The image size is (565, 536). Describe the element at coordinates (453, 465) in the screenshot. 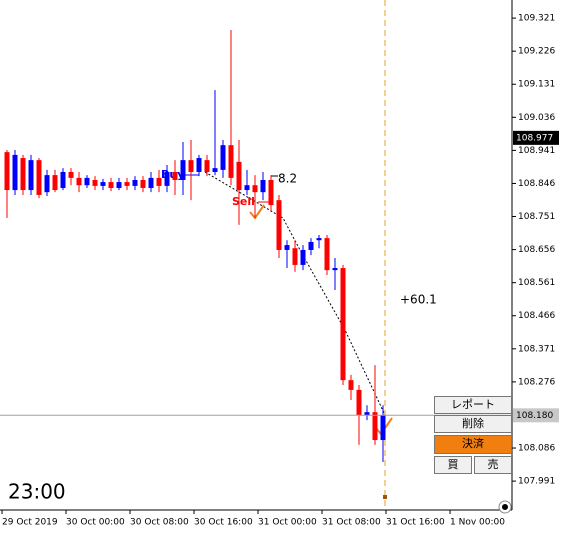

I see `buy-button: 買` at that location.